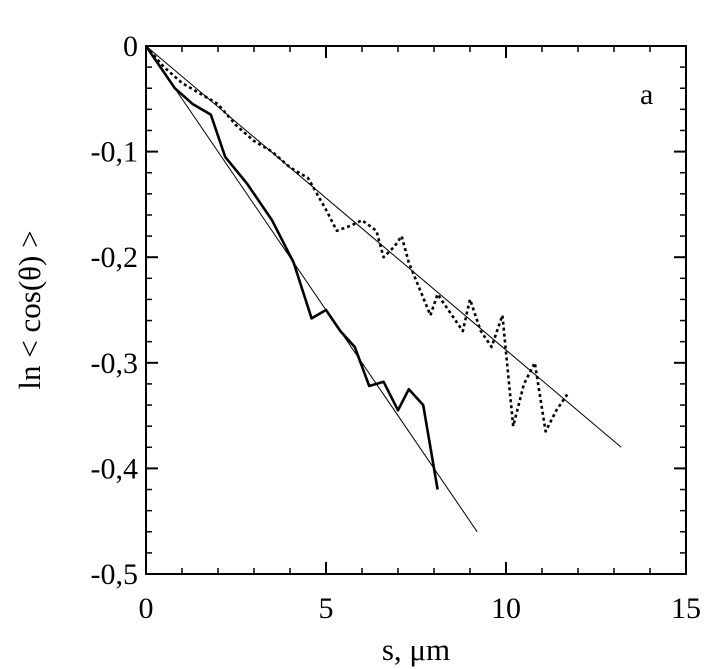  I want to click on y-tick-label: 0, so click(130, 46).